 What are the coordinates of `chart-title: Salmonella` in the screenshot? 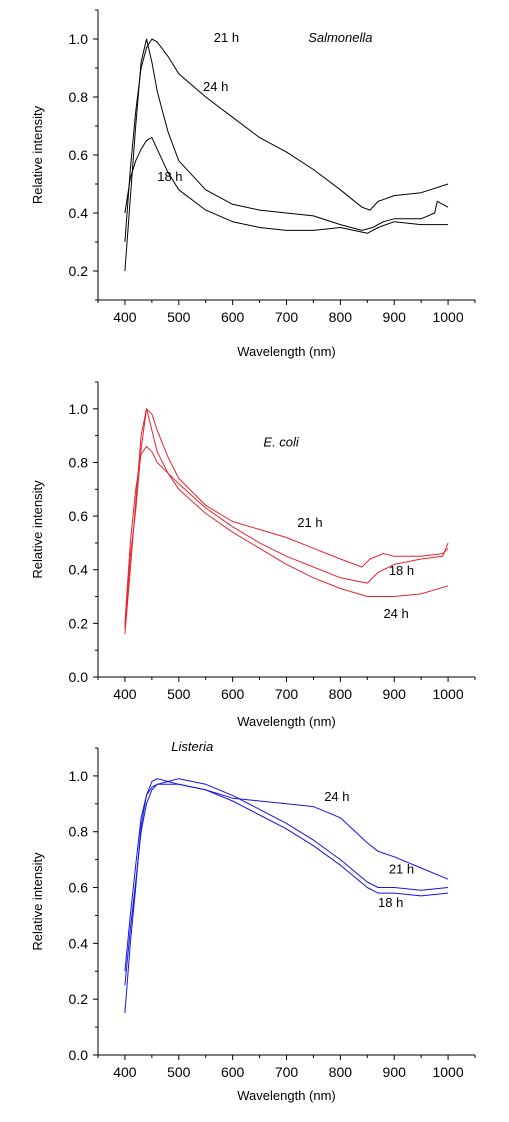 It's located at (340, 37).